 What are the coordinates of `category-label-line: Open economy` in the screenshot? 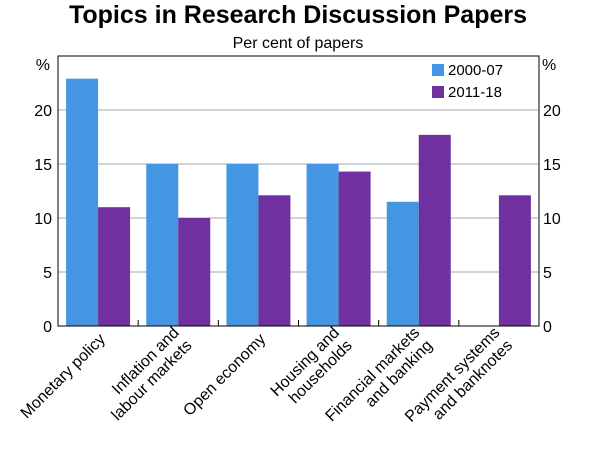 It's located at (224, 375).